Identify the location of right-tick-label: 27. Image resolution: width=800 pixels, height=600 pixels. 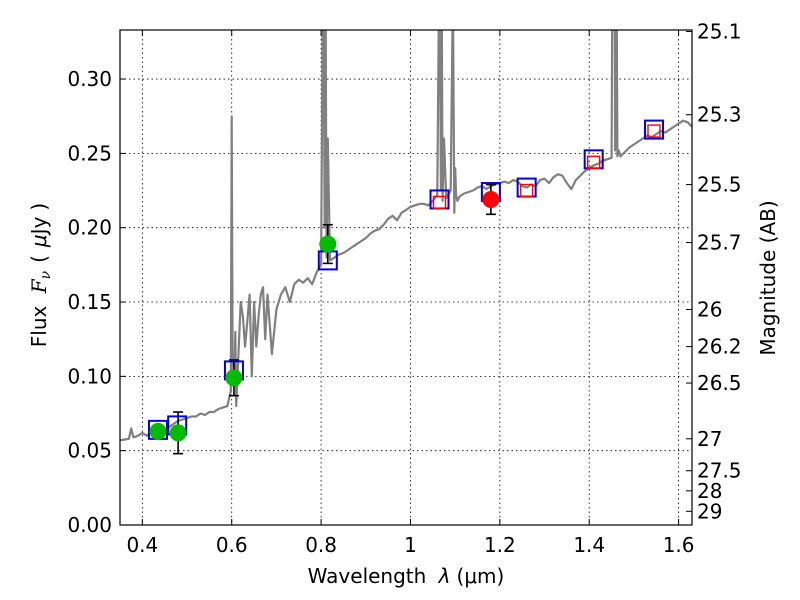
(709, 439).